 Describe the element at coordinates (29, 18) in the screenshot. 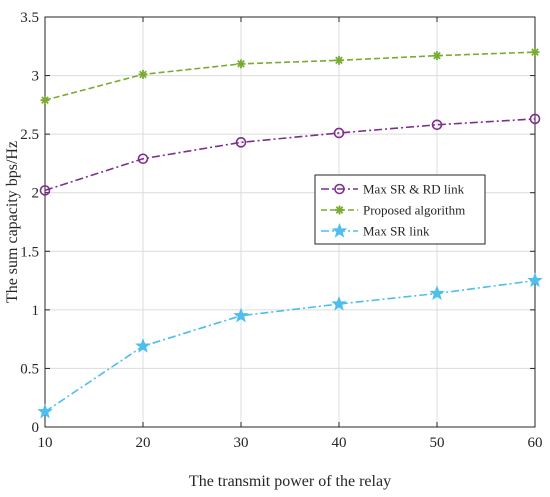

I see `y-tick-label: 3.5` at that location.